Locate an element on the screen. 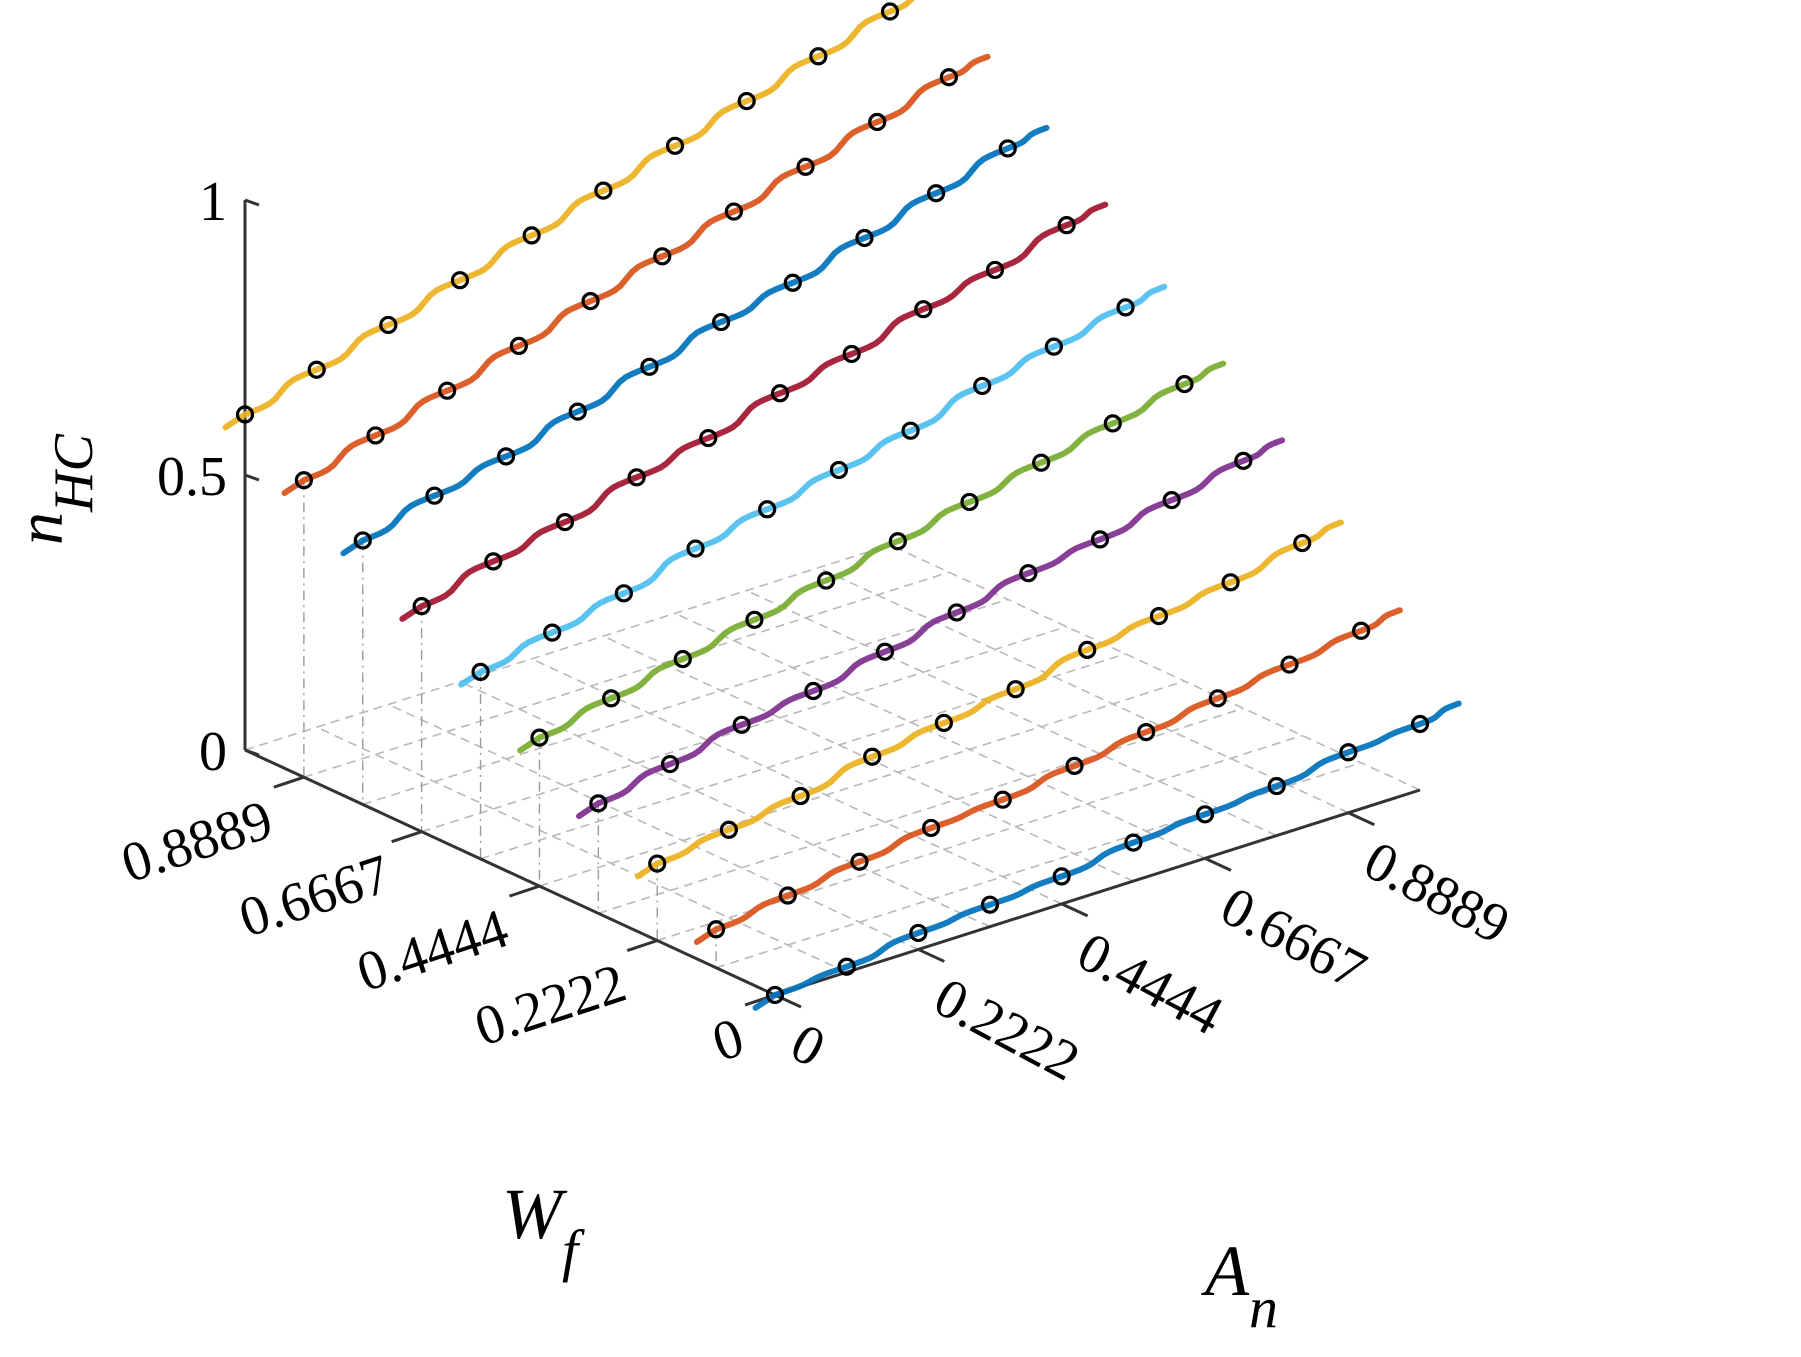  z-axis-label: nHC is located at coordinates (54, 489).